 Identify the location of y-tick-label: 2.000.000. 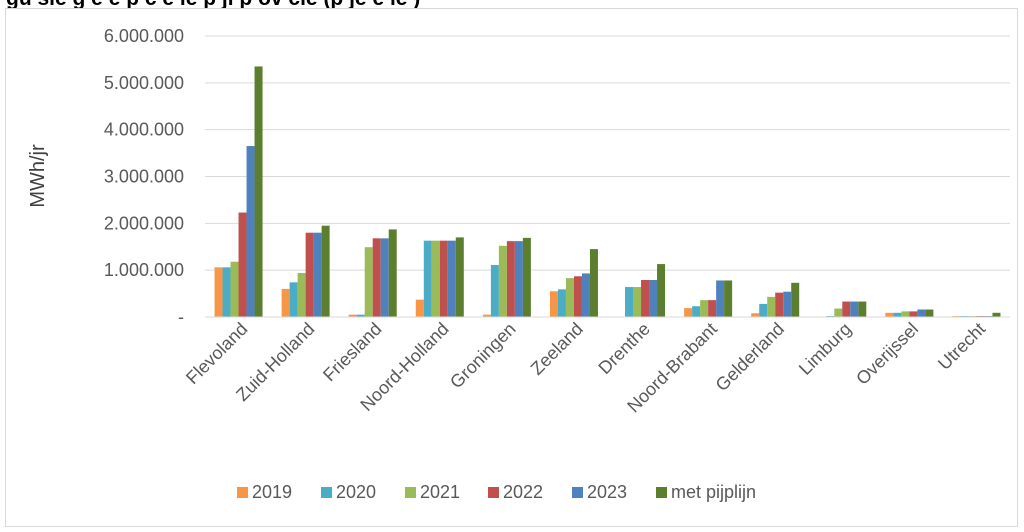
(144, 223).